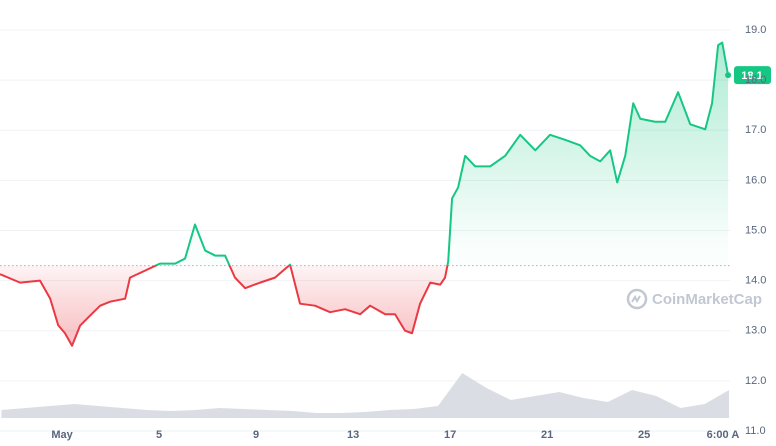 This screenshot has width=776, height=446. Describe the element at coordinates (547, 435) in the screenshot. I see `x-tick-label: 21` at that location.